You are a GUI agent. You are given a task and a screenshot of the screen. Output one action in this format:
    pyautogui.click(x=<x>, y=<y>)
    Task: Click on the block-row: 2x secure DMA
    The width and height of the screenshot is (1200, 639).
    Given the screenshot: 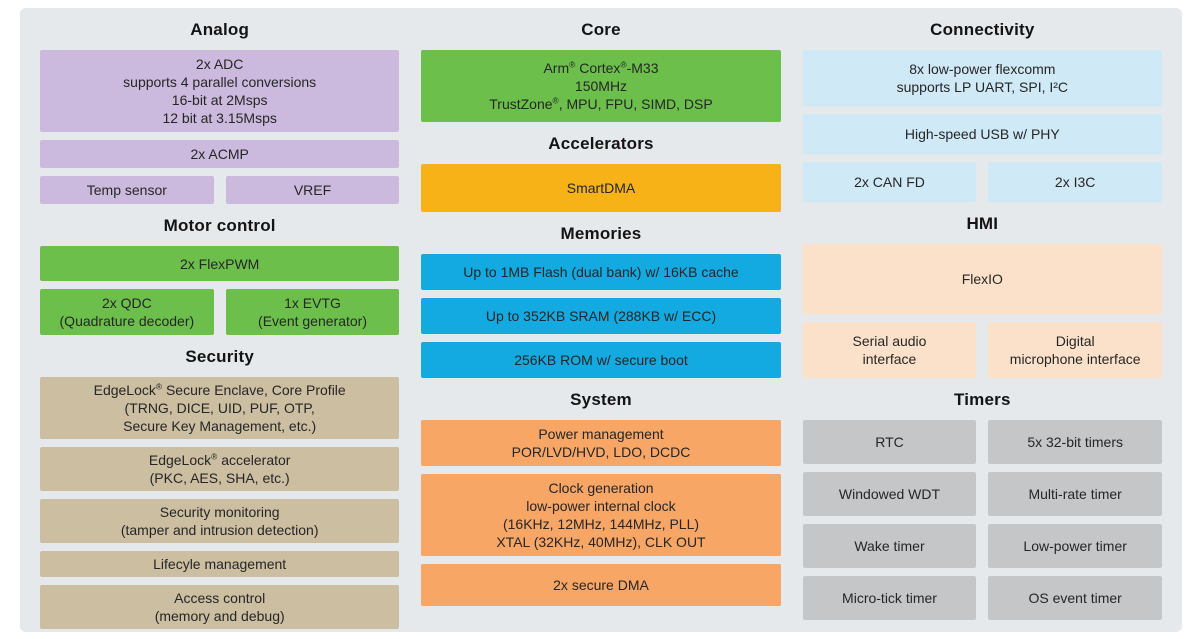 What is the action you would take?
    pyautogui.click(x=601, y=585)
    